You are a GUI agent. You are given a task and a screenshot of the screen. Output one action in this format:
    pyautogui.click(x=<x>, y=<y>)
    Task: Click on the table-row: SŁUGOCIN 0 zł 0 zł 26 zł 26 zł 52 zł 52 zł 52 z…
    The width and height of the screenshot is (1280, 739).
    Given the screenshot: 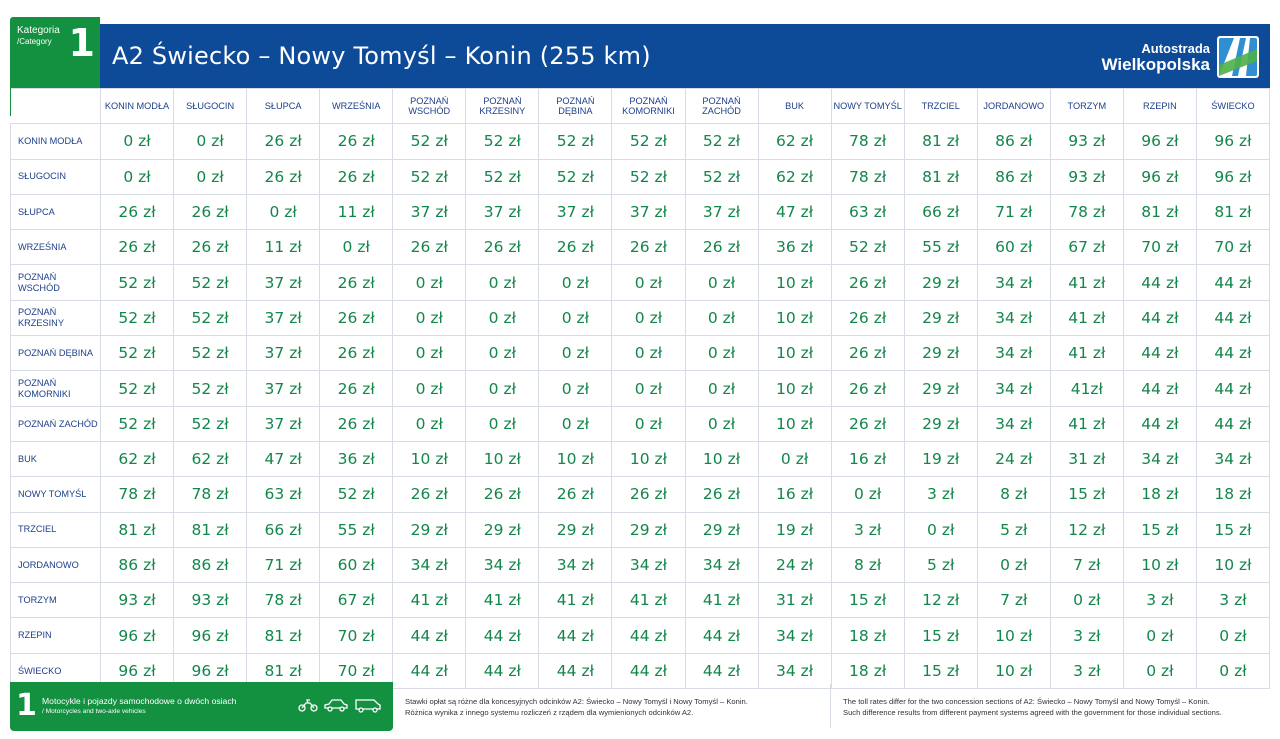 What is the action you would take?
    pyautogui.click(x=640, y=176)
    